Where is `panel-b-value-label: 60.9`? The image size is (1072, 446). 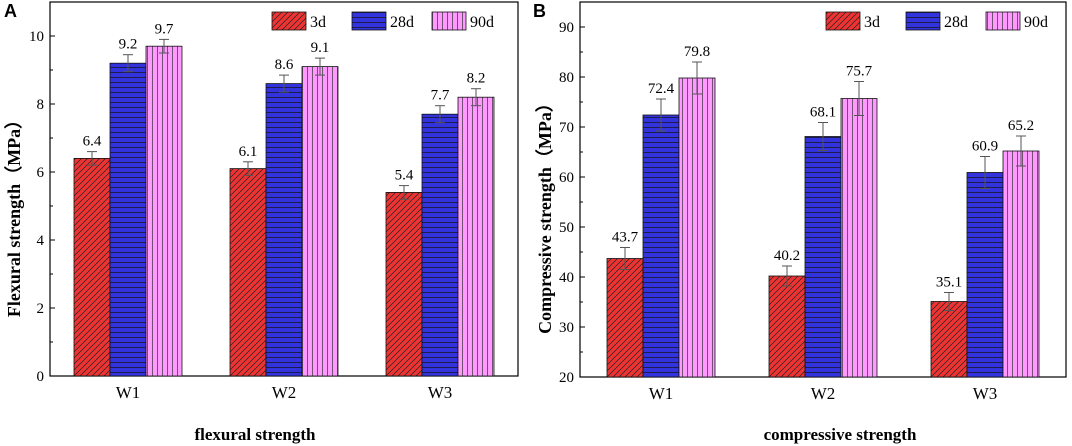
panel-b-value-label: 60.9 is located at coordinates (985, 147).